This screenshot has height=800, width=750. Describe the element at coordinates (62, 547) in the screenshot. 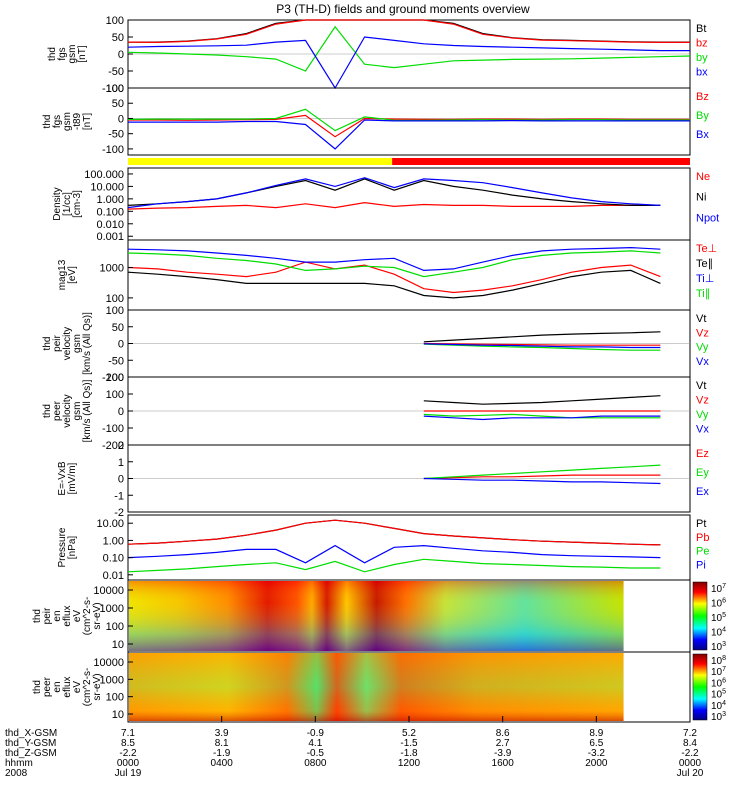

I see `y-axis-title: Pressure` at that location.